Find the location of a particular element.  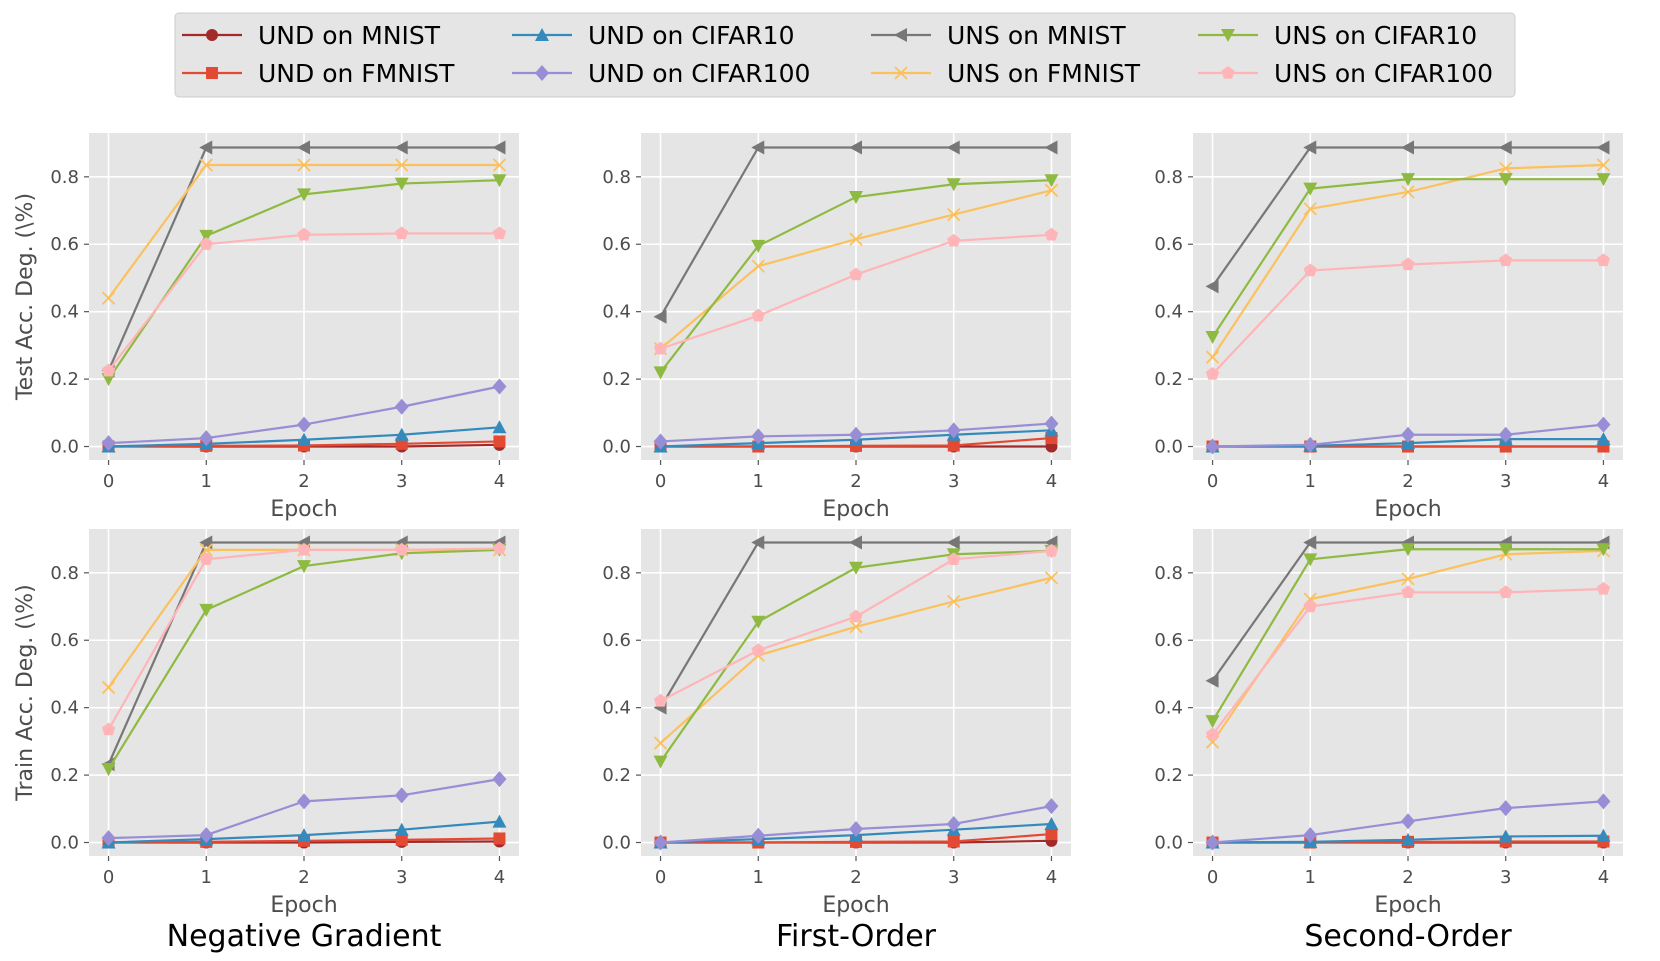

method-titles: Negative Gradient First-Order Second-Order is located at coordinates (840, 936).